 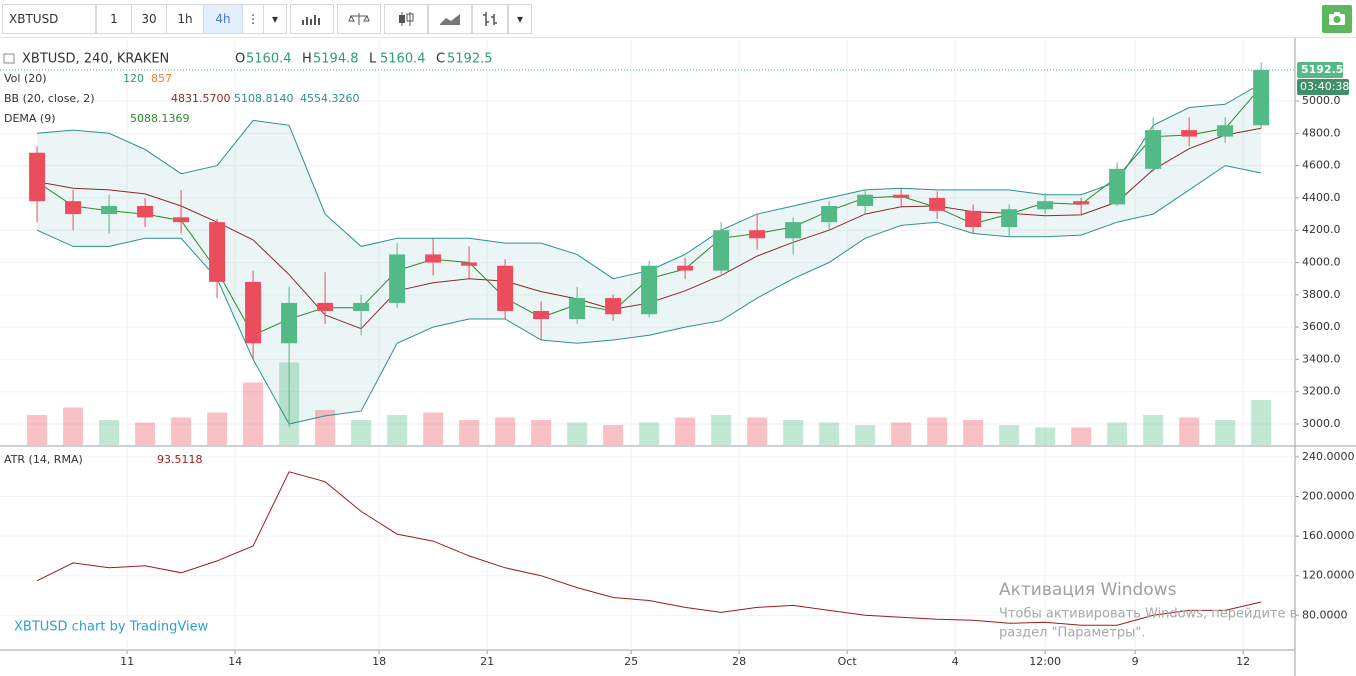 I want to click on y-tick-label: 4800.0, so click(x=1321, y=132).